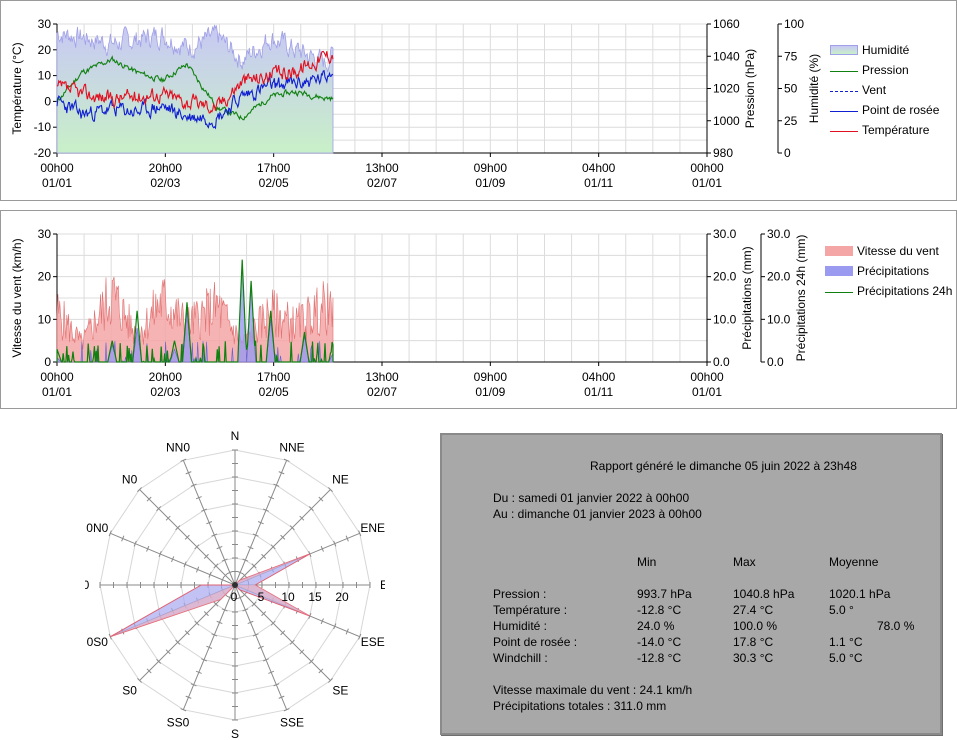 This screenshot has width=957, height=740. Describe the element at coordinates (597, 514) in the screenshot. I see `report-to: Au : dimanche 01 janvier 2023 à 00h00` at that location.